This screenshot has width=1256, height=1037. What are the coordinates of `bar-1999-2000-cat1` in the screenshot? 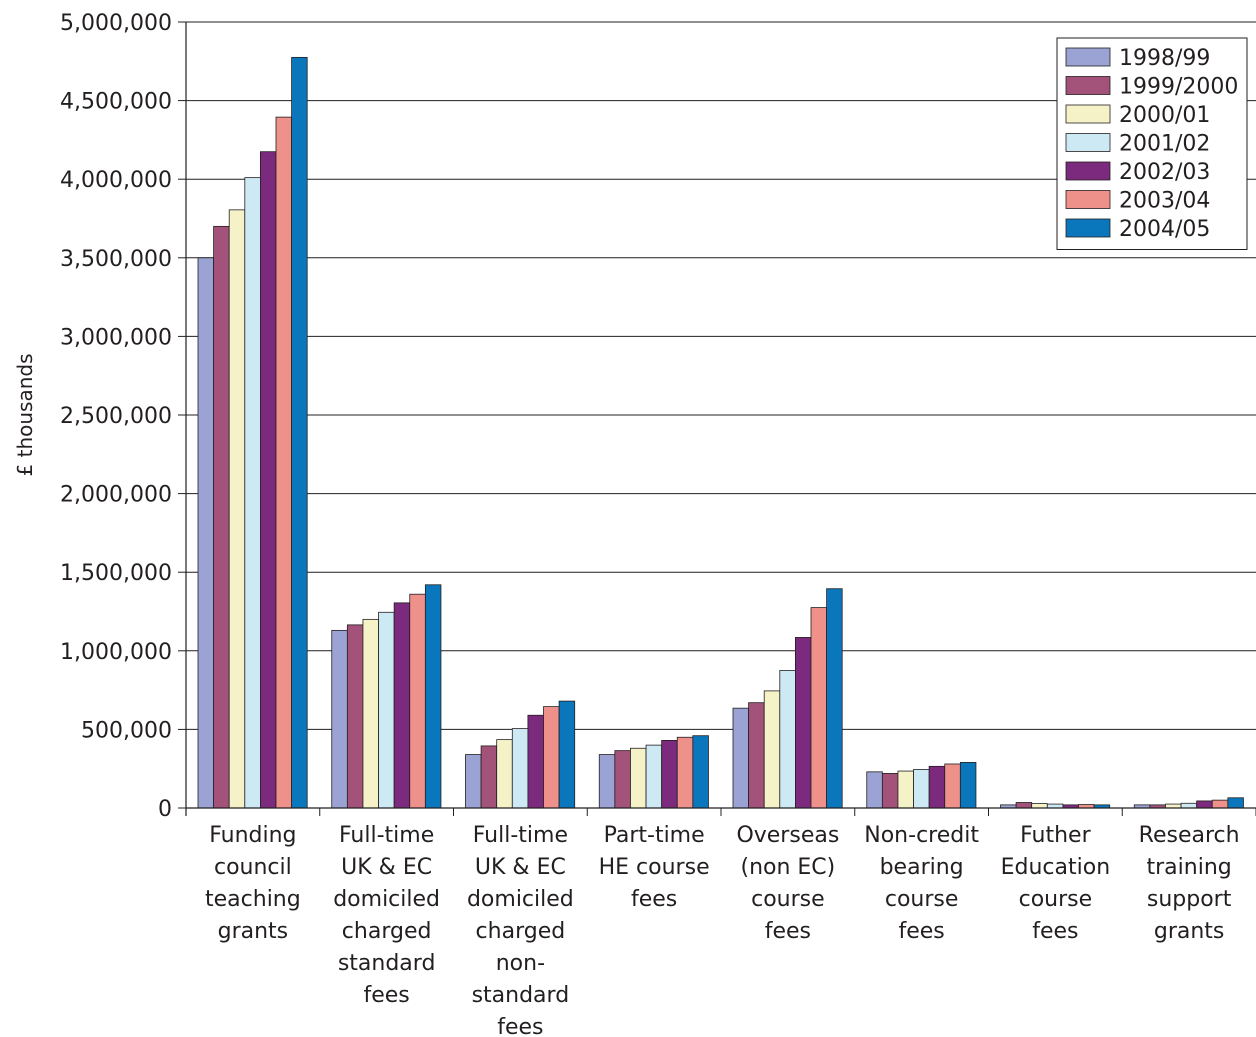 It's located at (221, 517).